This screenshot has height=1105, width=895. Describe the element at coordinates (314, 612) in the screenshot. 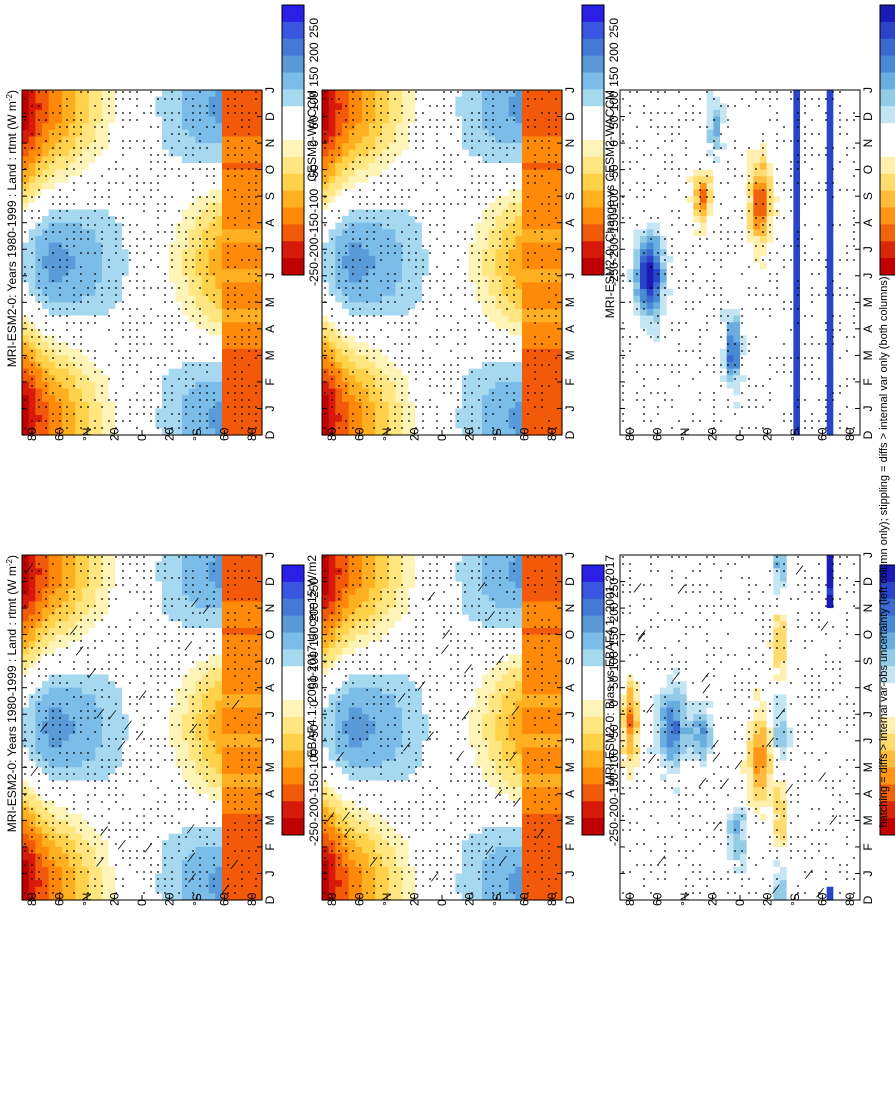

I see `colorbar-tick-label: 200` at that location.